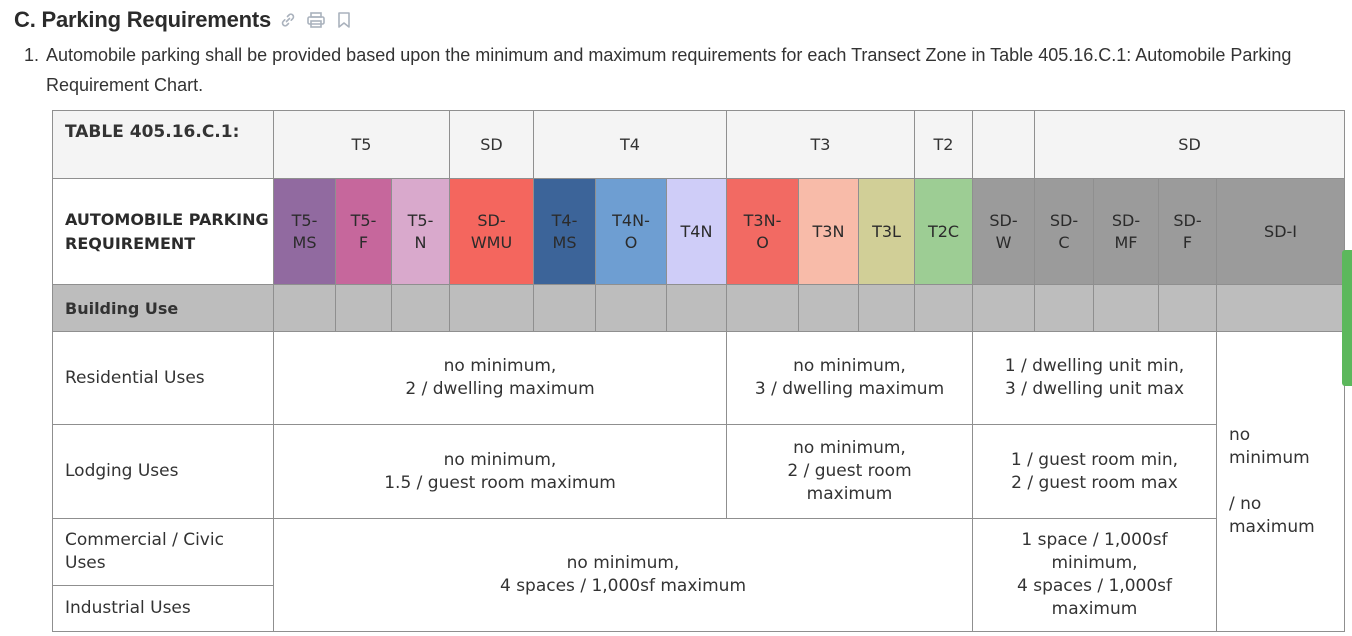  Describe the element at coordinates (491, 144) in the screenshot. I see `zone-group-sd-wmu: SD` at that location.